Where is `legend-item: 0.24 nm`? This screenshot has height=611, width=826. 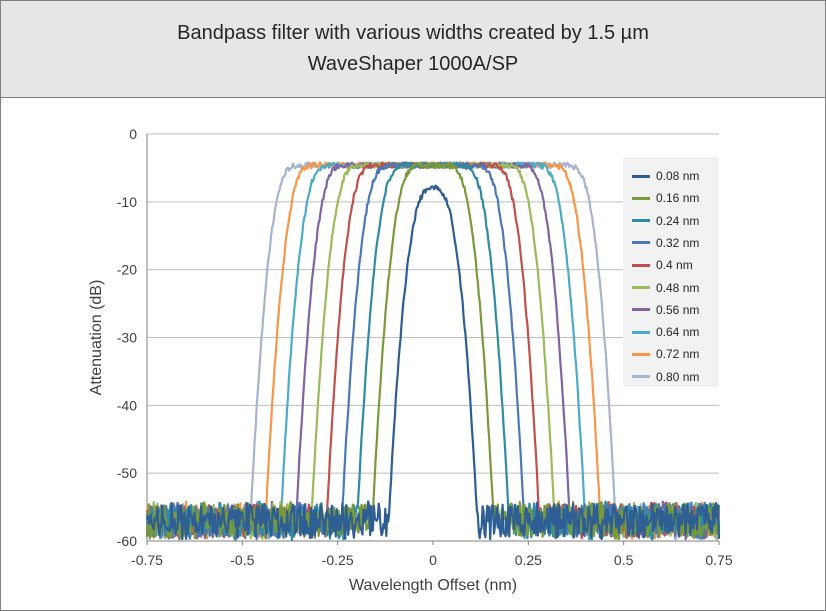
legend-item: 0.24 nm is located at coordinates (665, 221).